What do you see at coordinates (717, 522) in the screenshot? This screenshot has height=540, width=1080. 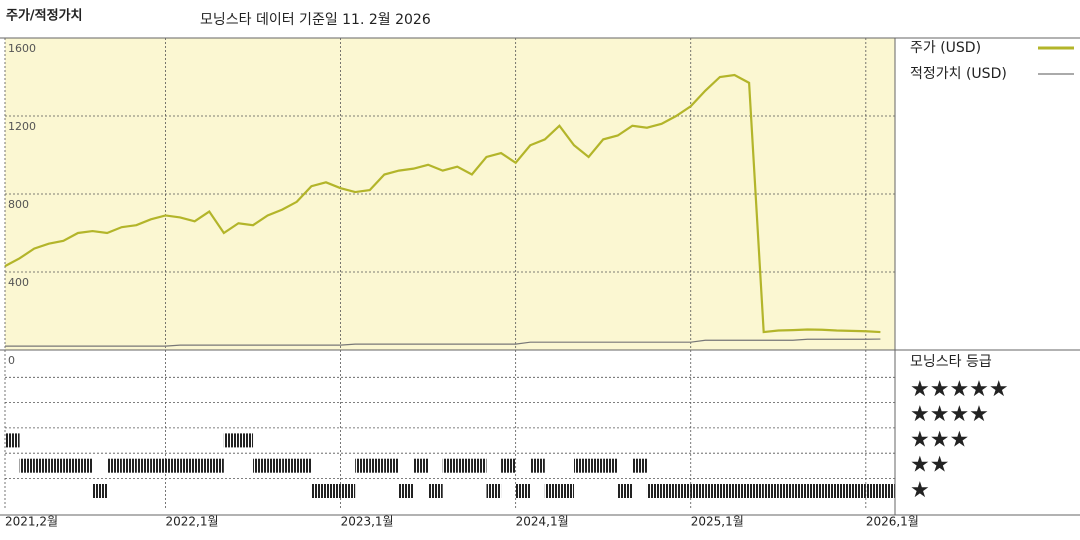 I see `x-tick-label: 2025,1월` at bounding box center [717, 522].